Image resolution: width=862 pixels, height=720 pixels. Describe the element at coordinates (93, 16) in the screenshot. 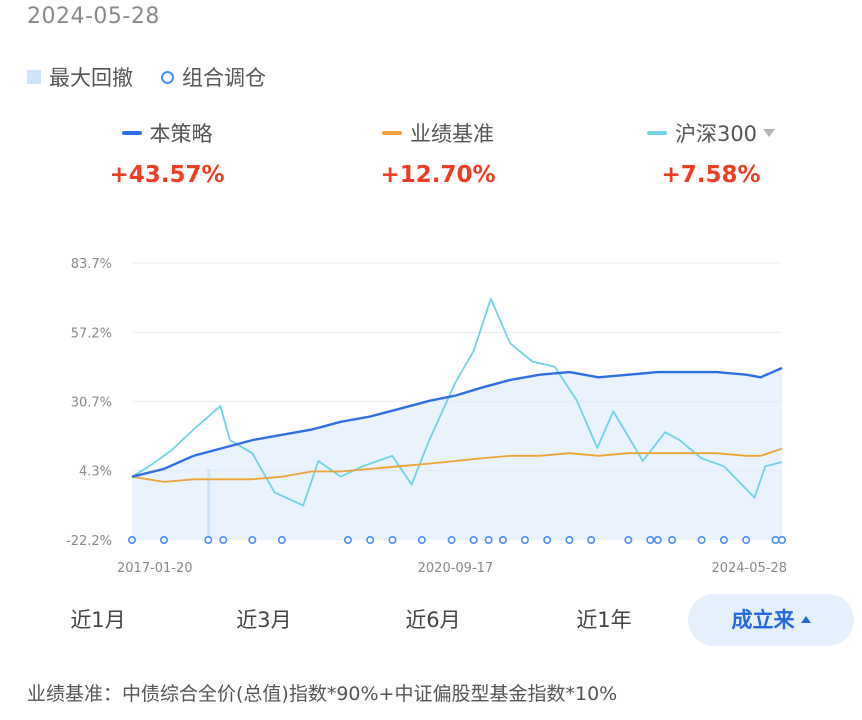

I see `as-of-date: 2024-05-28` at that location.